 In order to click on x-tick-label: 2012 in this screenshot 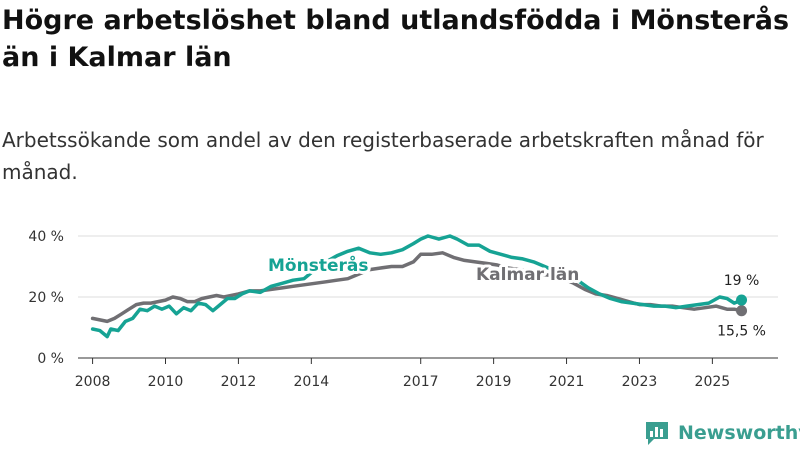, I will do `click(239, 382)`.